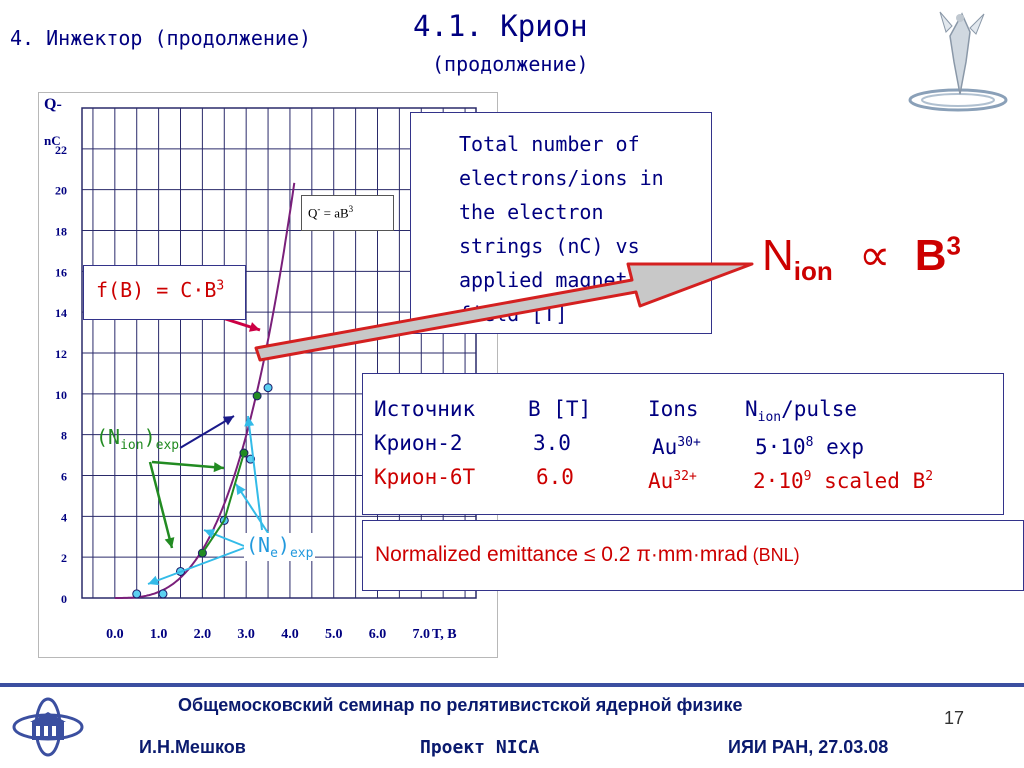  What do you see at coordinates (64, 599) in the screenshot?
I see `y-tick-label: 0` at bounding box center [64, 599].